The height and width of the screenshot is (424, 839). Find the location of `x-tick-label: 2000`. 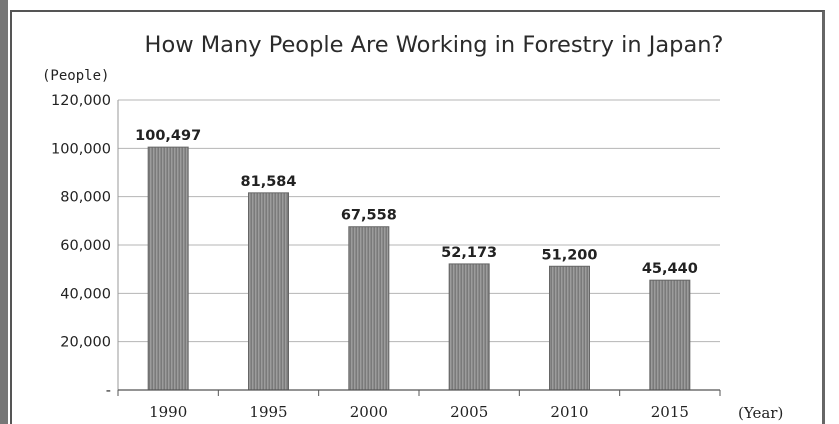

x-tick-label: 2000 is located at coordinates (369, 412).